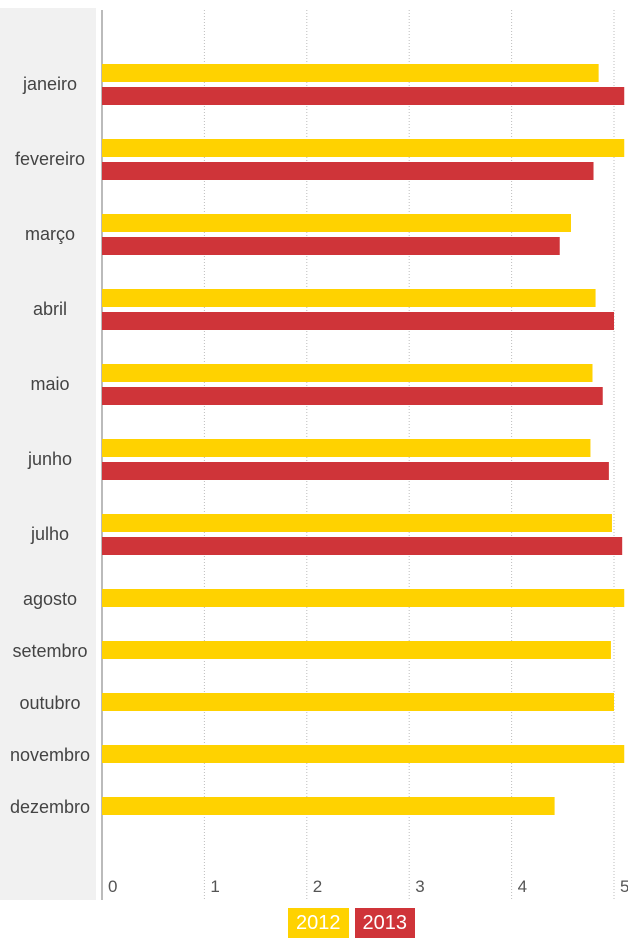 The width and height of the screenshot is (628, 941). What do you see at coordinates (351, 923) in the screenshot?
I see `legend: 2012 2013` at bounding box center [351, 923].